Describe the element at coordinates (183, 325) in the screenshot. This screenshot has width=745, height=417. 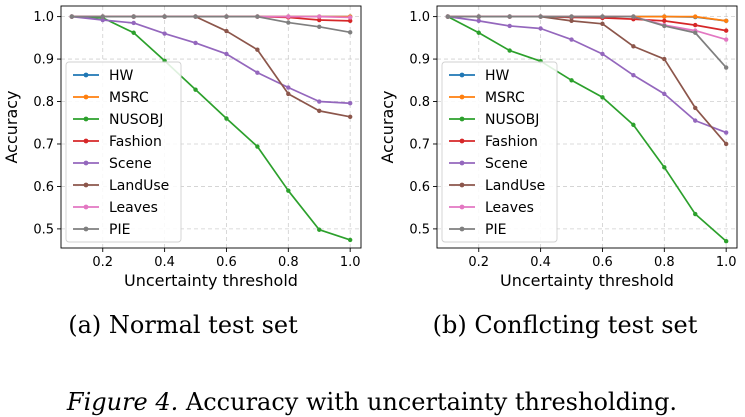
I see `subcaption-a: (a) Normal test set` at that location.